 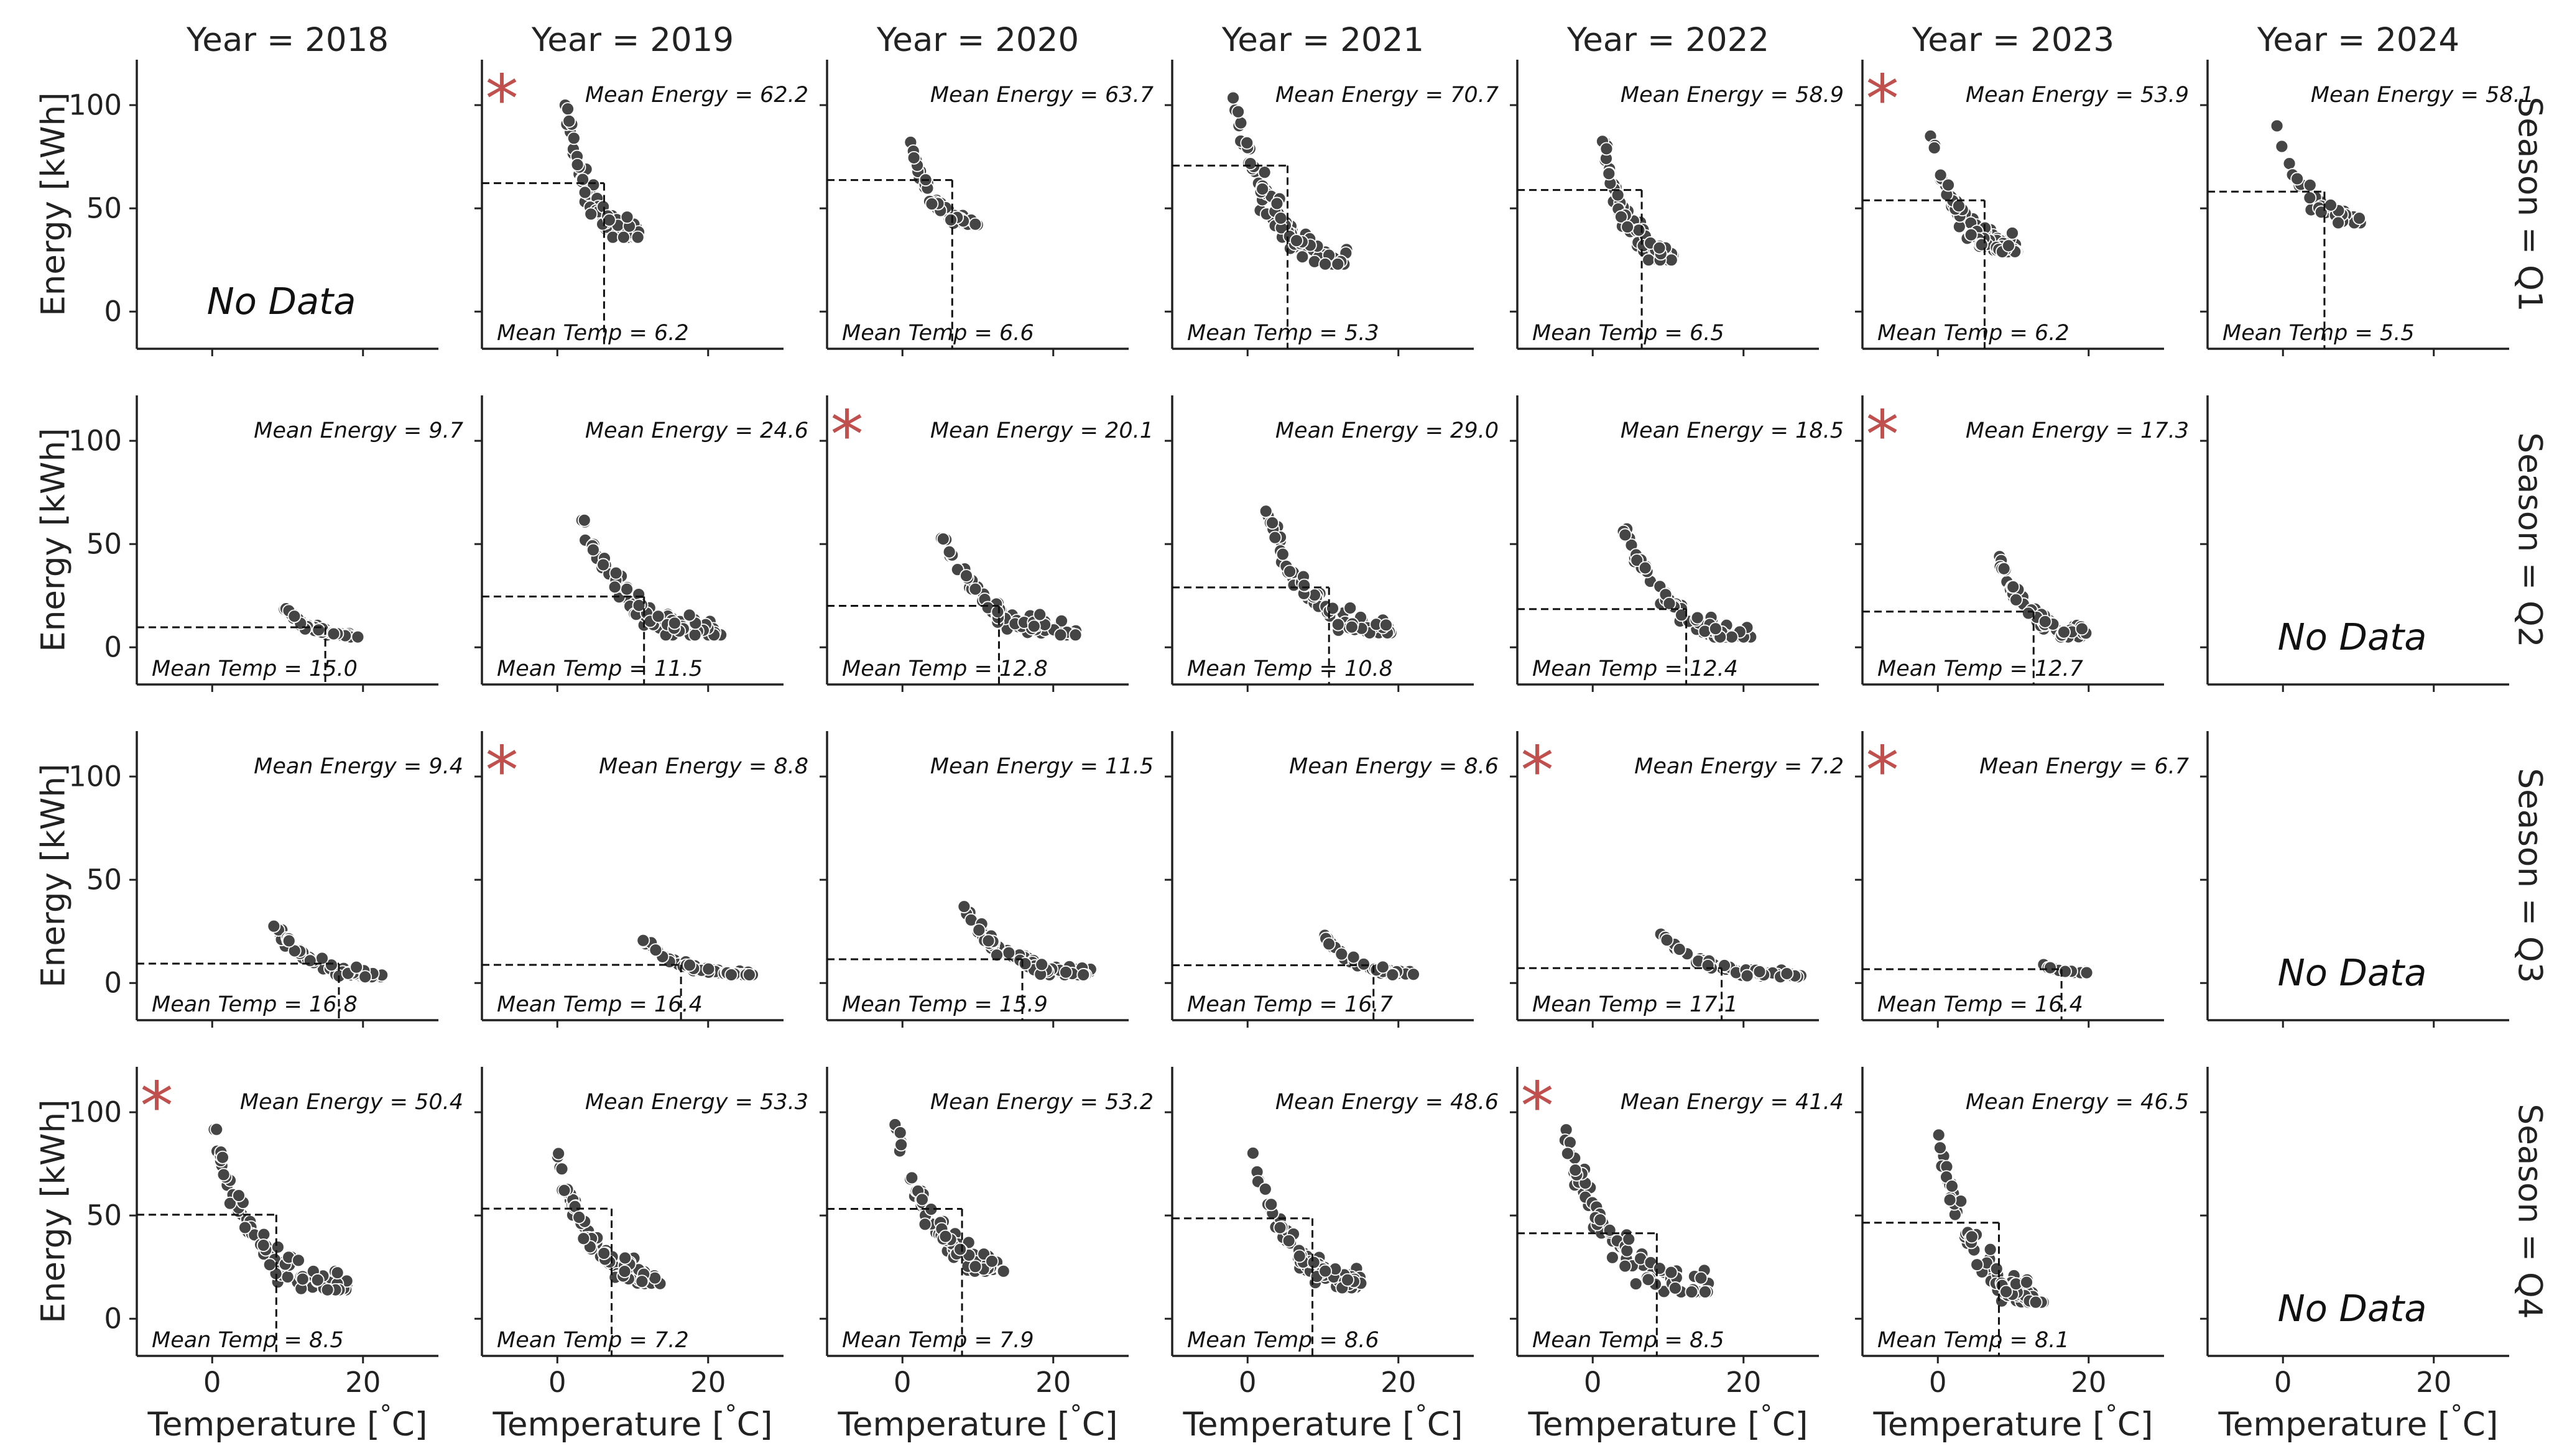 I want to click on panel-2023-Q3: Mean Energy = 6.7 Mean Temp = 16.4 *, so click(x=2022, y=879).